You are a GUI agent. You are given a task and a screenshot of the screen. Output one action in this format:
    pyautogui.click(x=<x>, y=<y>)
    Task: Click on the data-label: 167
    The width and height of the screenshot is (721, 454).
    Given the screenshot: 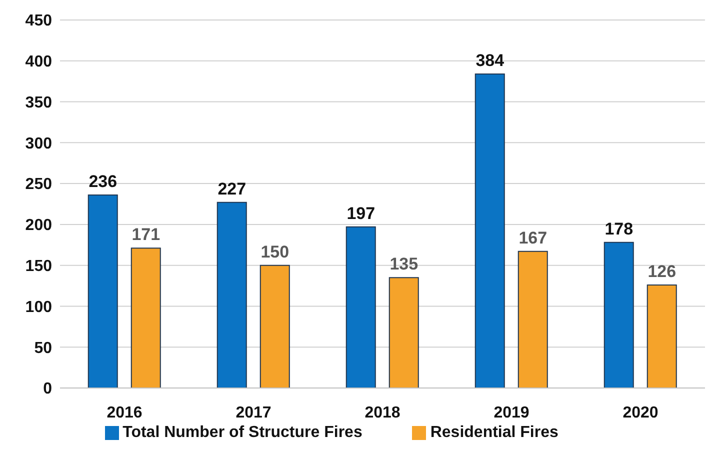 What is the action you would take?
    pyautogui.click(x=533, y=238)
    